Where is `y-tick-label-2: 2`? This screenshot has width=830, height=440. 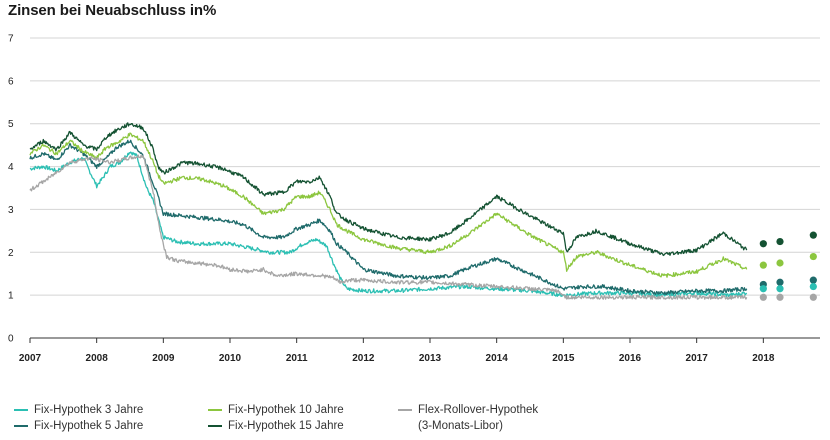 y-tick-label-2: 2 is located at coordinates (11, 253).